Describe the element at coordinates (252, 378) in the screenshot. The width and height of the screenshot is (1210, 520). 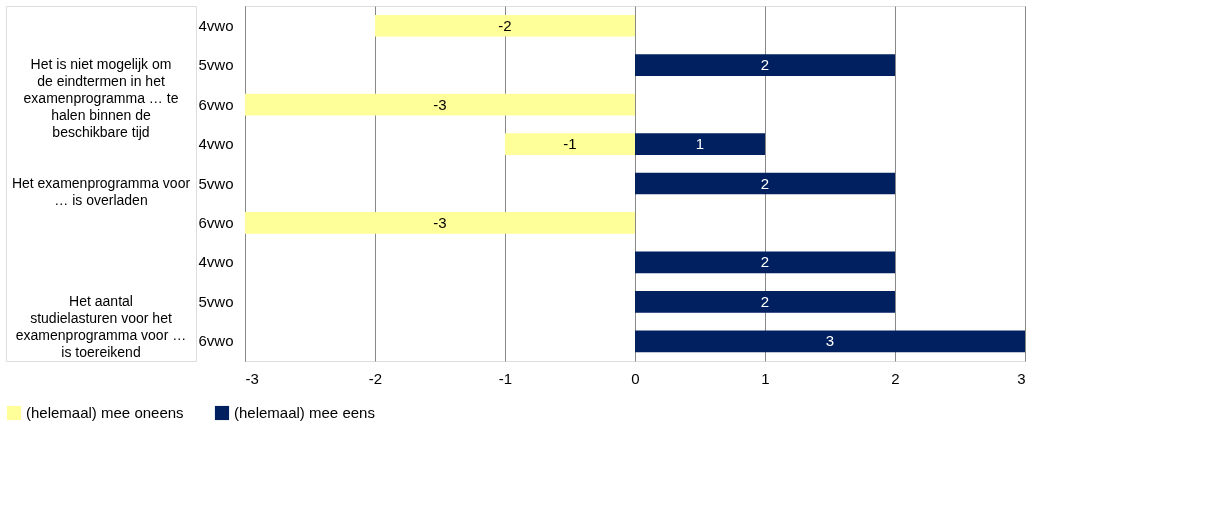
I see `x-tick-label: -3` at that location.